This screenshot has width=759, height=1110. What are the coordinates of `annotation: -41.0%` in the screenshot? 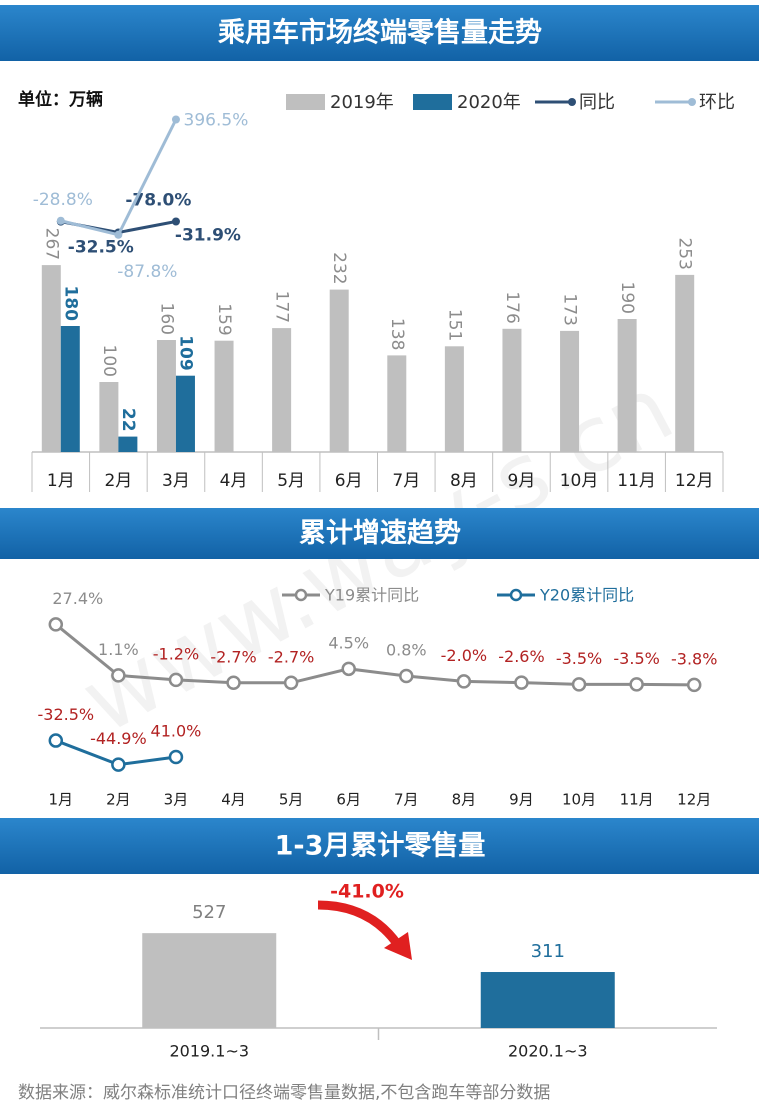 It's located at (367, 892).